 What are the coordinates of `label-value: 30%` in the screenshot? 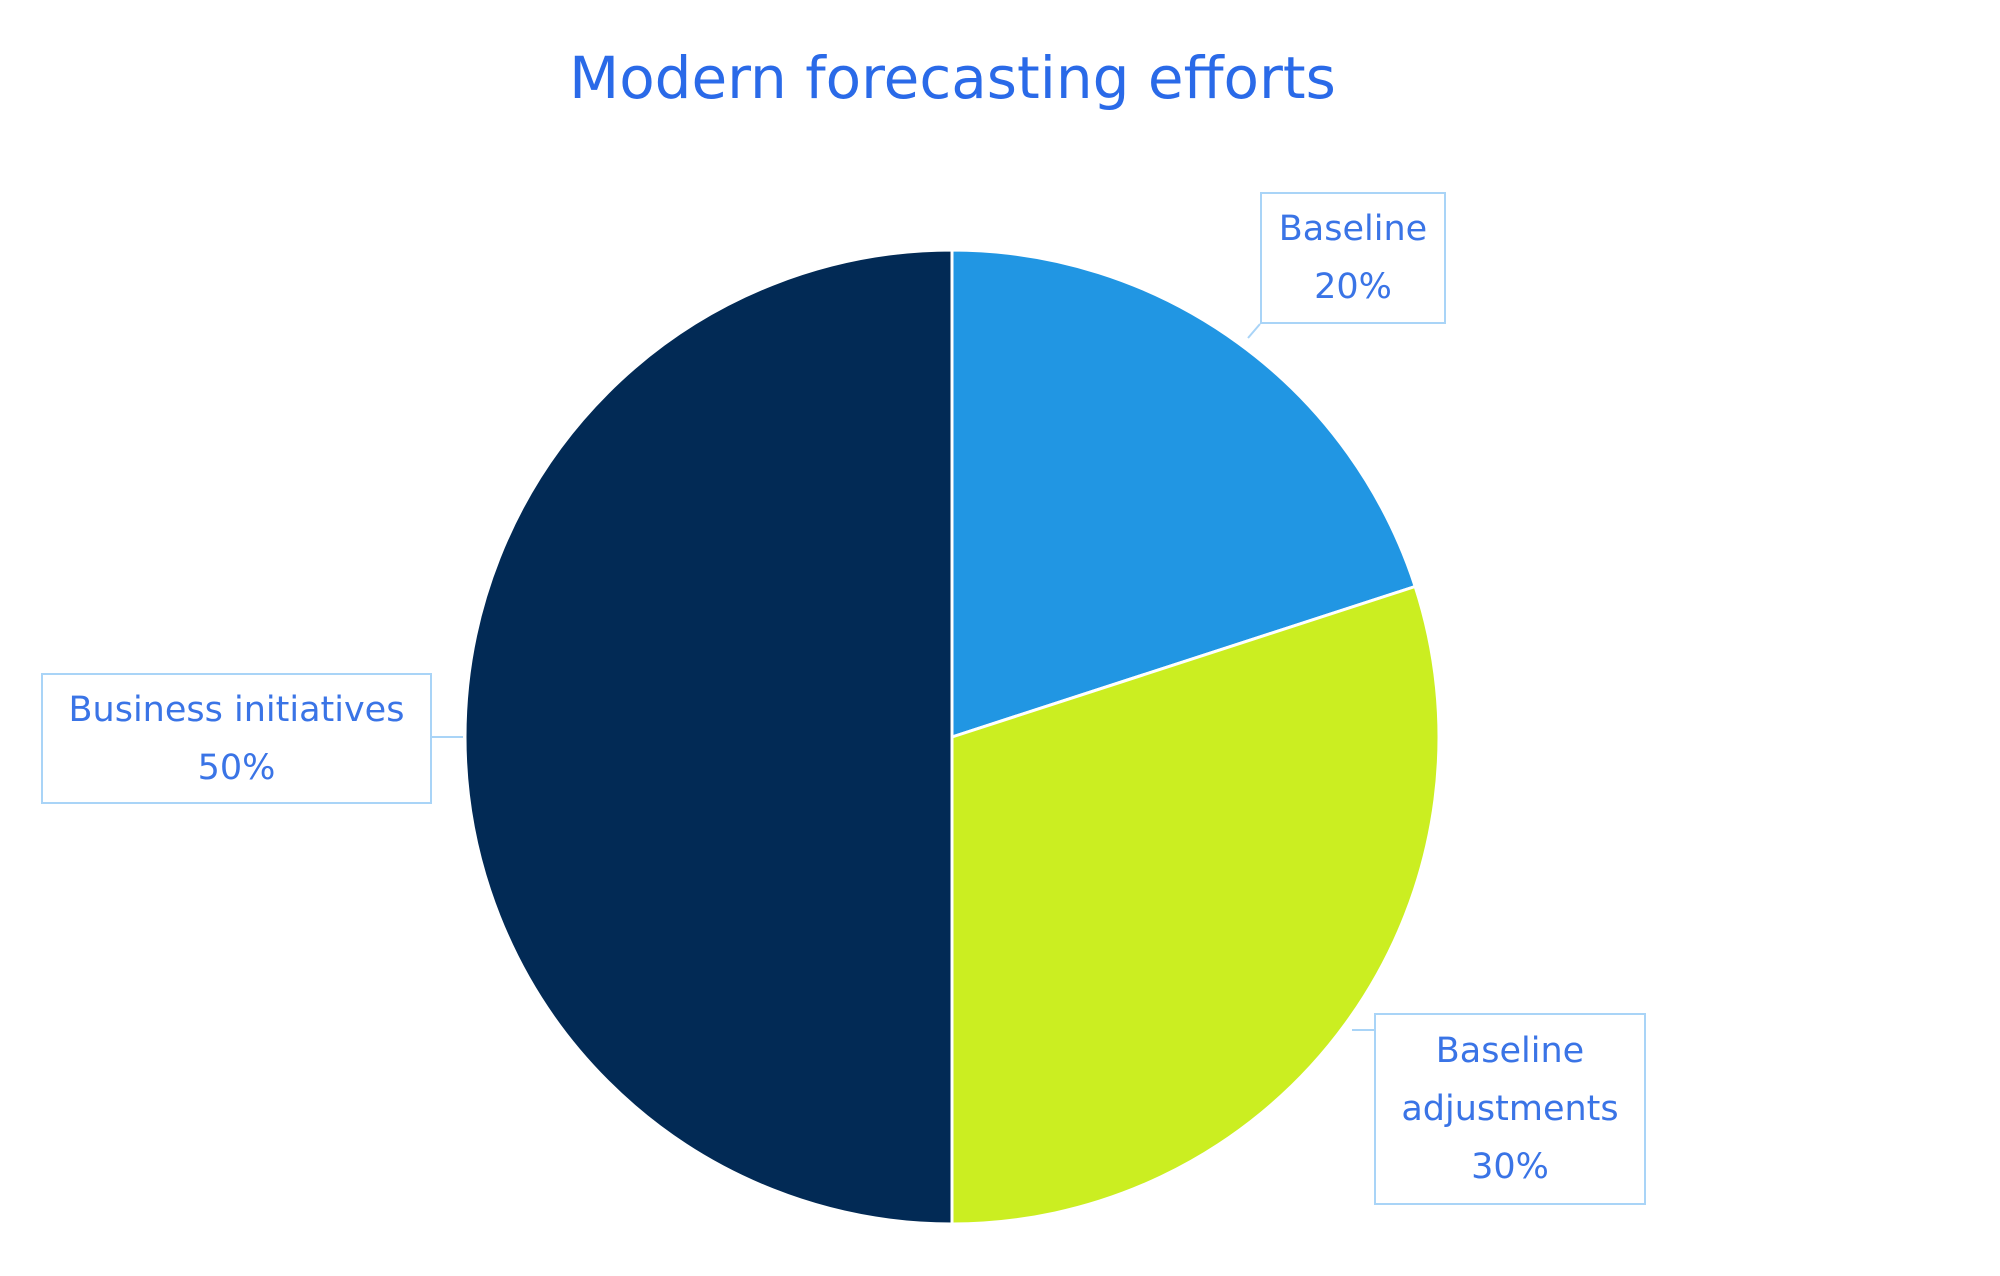 It's located at (1510, 1167).